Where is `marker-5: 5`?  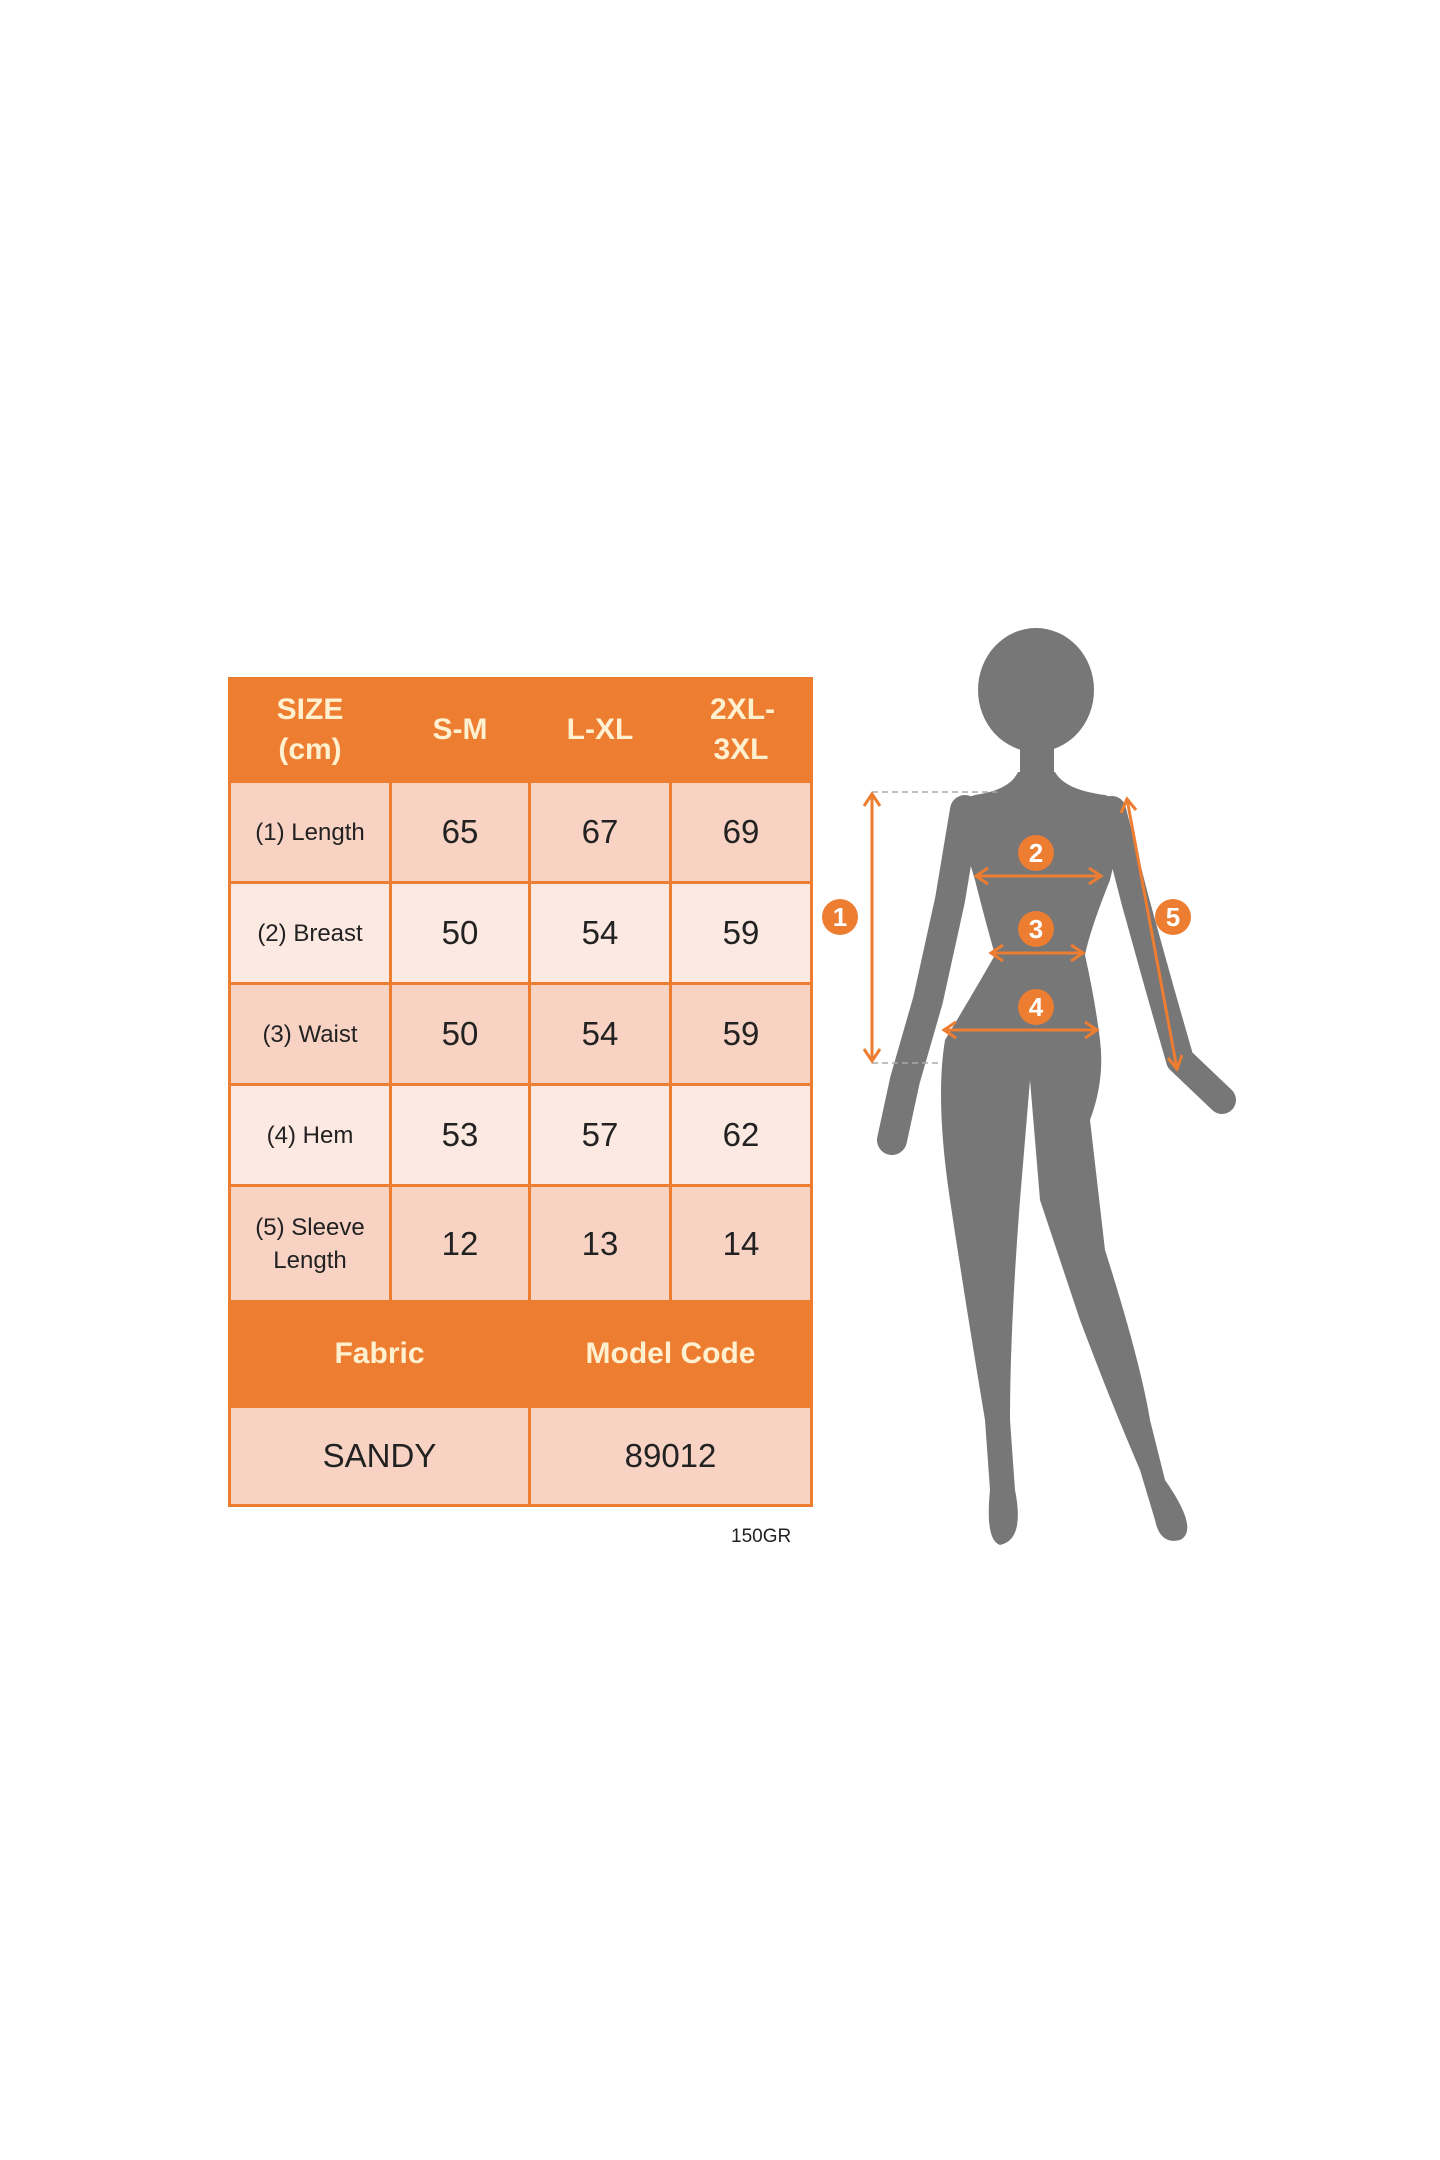
marker-5: 5 is located at coordinates (1173, 917).